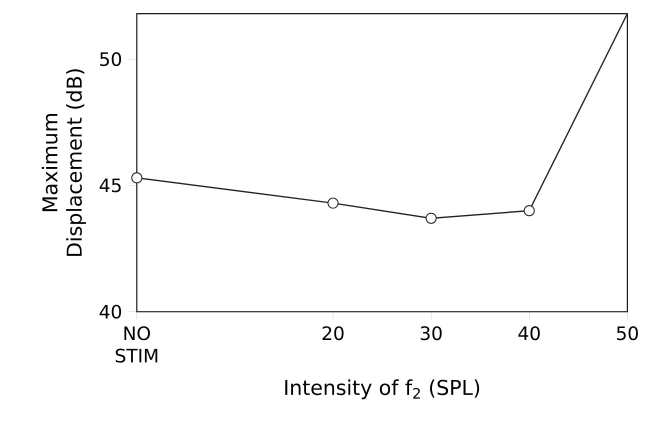 This screenshot has width=664, height=421. I want to click on x-tick-label: 20, so click(333, 333).